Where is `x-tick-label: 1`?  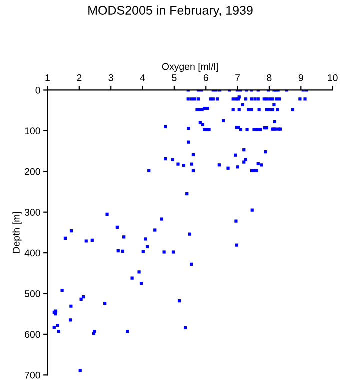 x-tick-label: 1 is located at coordinates (48, 78).